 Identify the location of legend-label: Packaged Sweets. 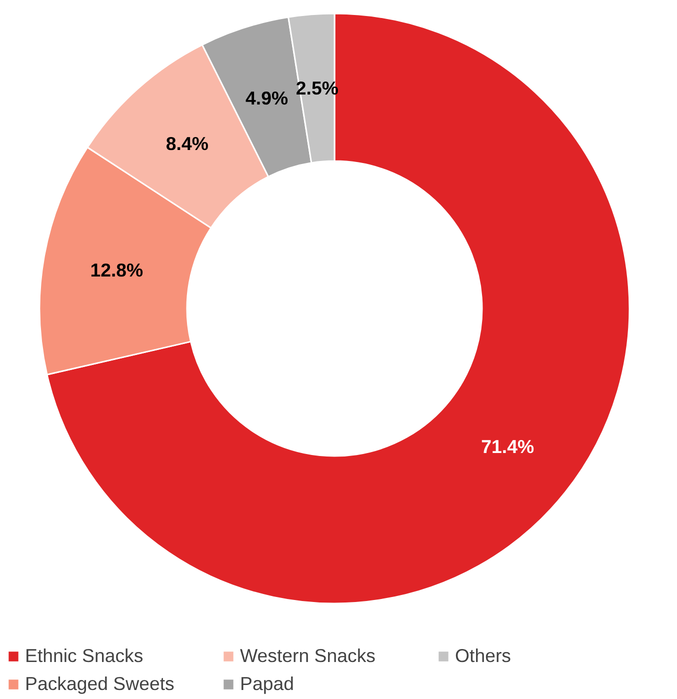
(100, 684).